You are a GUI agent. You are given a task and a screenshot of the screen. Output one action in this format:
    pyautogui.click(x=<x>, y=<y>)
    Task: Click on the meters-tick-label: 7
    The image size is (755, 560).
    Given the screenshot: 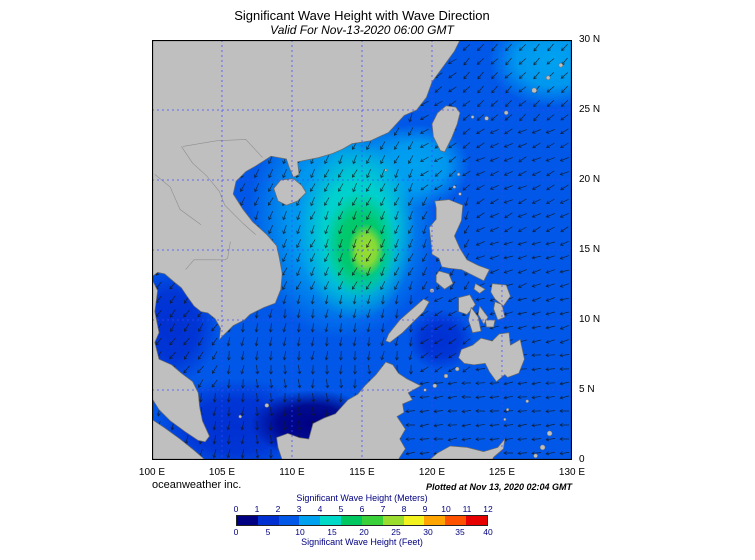 What is the action you would take?
    pyautogui.click(x=383, y=509)
    